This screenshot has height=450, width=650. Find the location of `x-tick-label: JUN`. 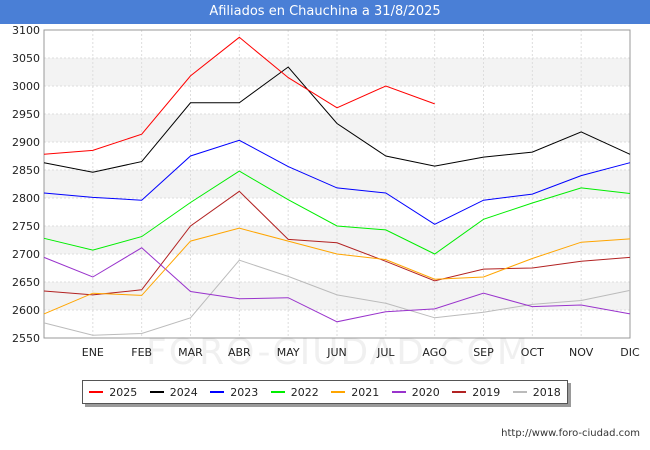

x-tick-label: JUN is located at coordinates (336, 352).